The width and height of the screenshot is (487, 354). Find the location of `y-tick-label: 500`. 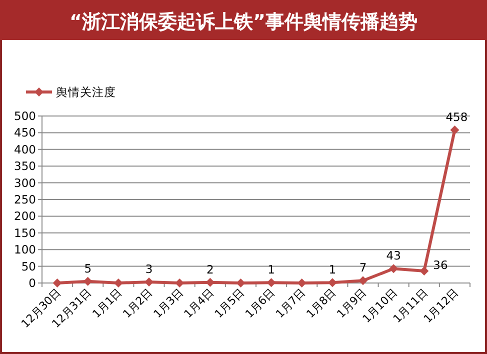

y-tick-label: 500 is located at coordinates (25, 116).